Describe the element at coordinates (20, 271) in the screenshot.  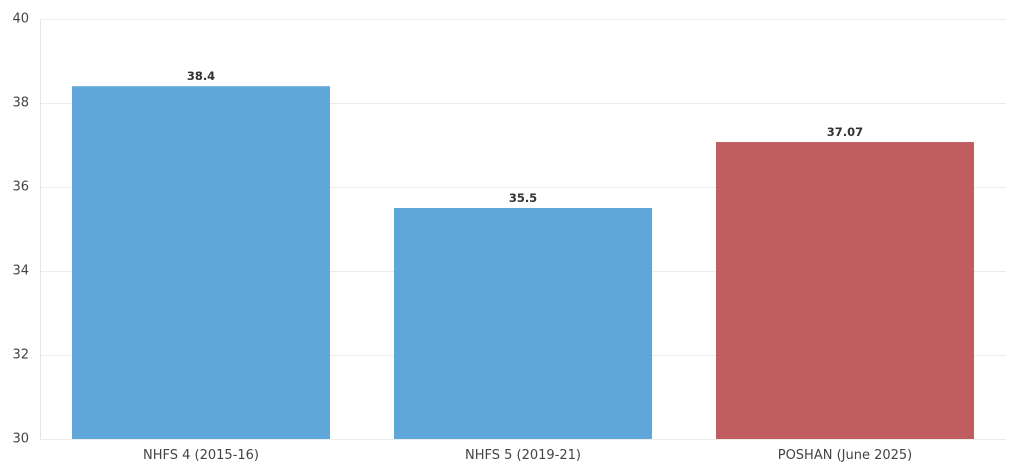
I see `y-tick-label: 34` at that location.